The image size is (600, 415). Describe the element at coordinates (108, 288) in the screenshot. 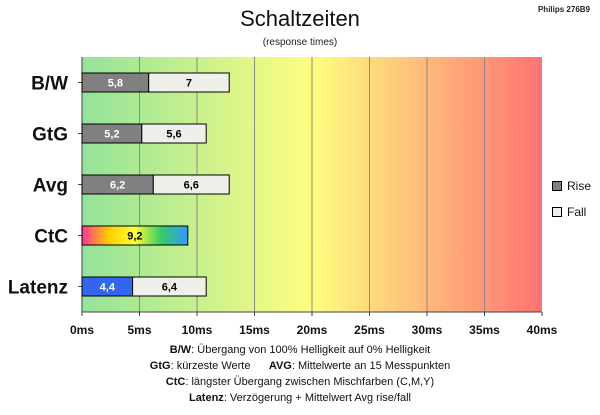

I see `data-label-rise-latenz: 4,4` at that location.